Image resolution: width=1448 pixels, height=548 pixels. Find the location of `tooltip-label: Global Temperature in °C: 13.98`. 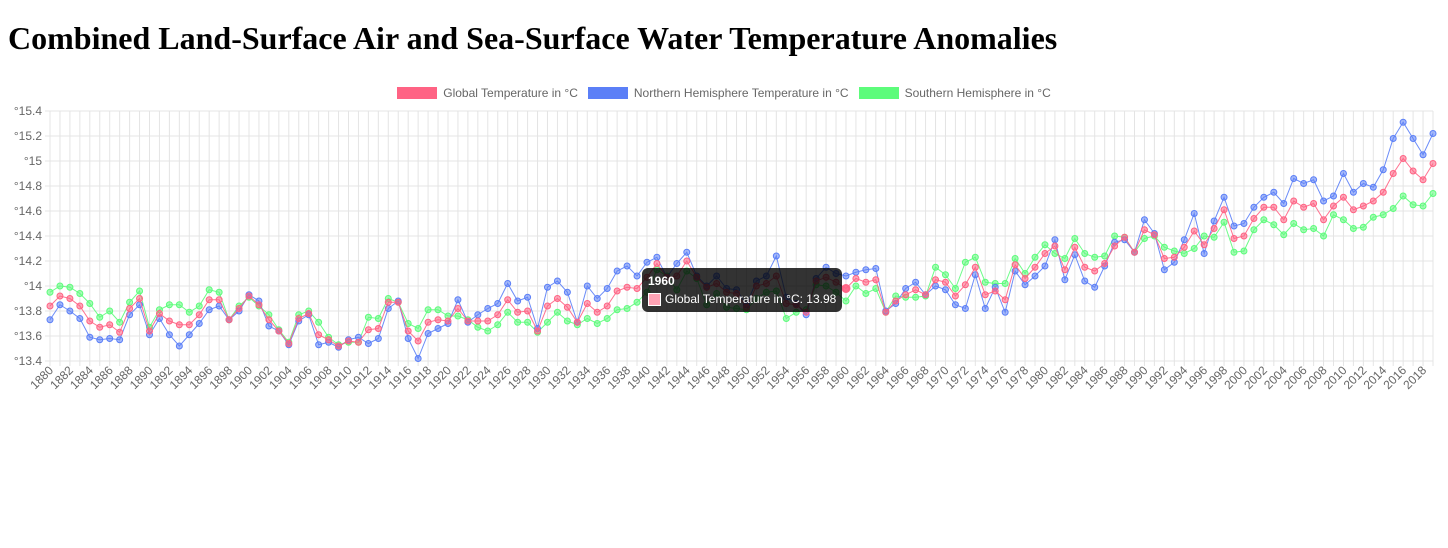

tooltip-label: Global Temperature in °C: 13.98 is located at coordinates (751, 299).